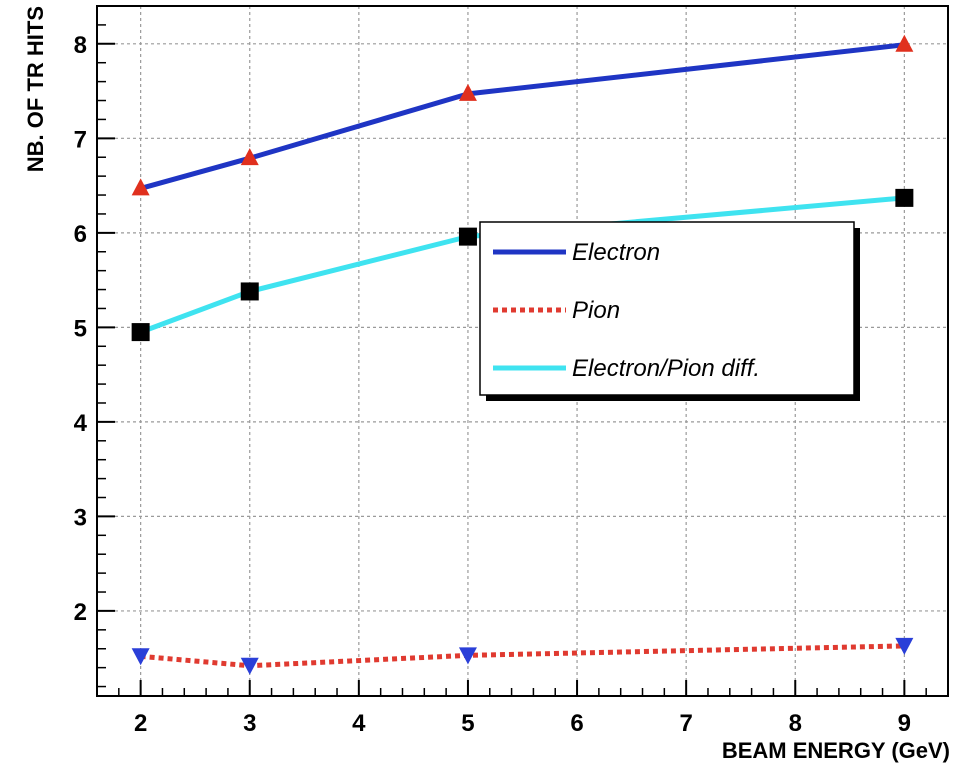 Image resolution: width=969 pixels, height=769 pixels. What do you see at coordinates (576, 723) in the screenshot?
I see `x-tick-label-6: 6` at bounding box center [576, 723].